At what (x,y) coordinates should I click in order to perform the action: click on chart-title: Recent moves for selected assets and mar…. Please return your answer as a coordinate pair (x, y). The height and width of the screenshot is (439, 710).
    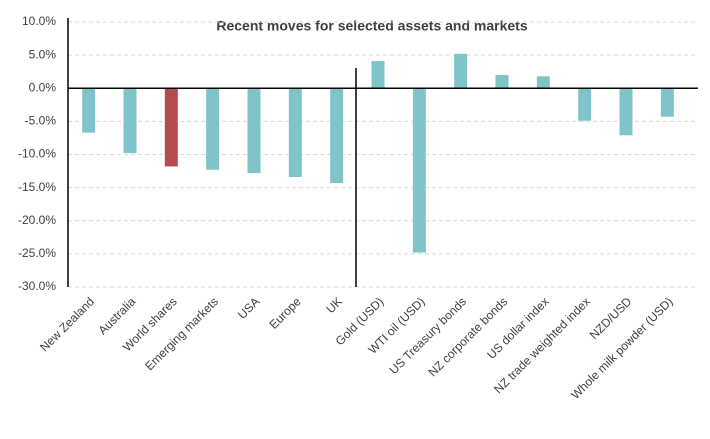
    Looking at the image, I should click on (371, 26).